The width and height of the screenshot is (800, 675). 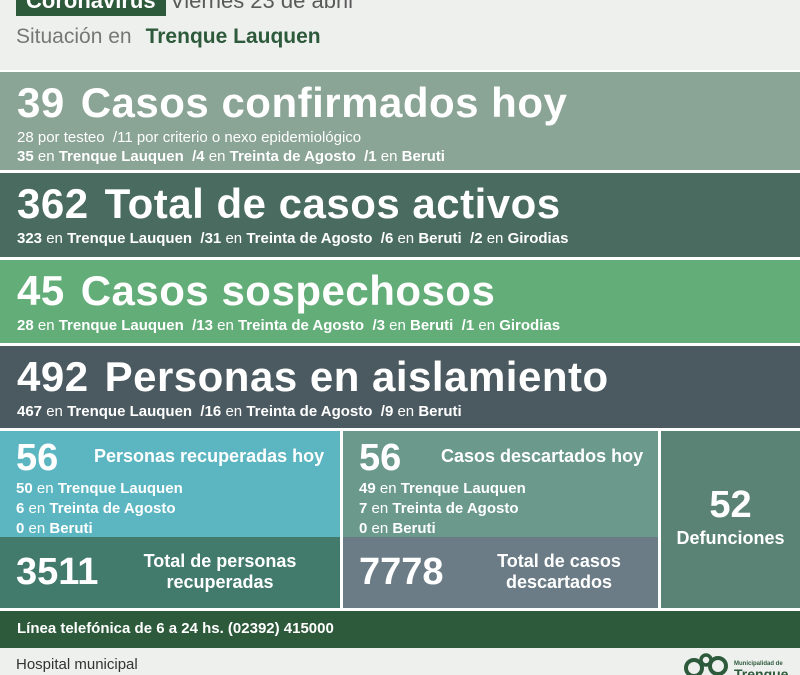 I want to click on defunciones-card: 52 Defunciones, so click(x=729, y=518).